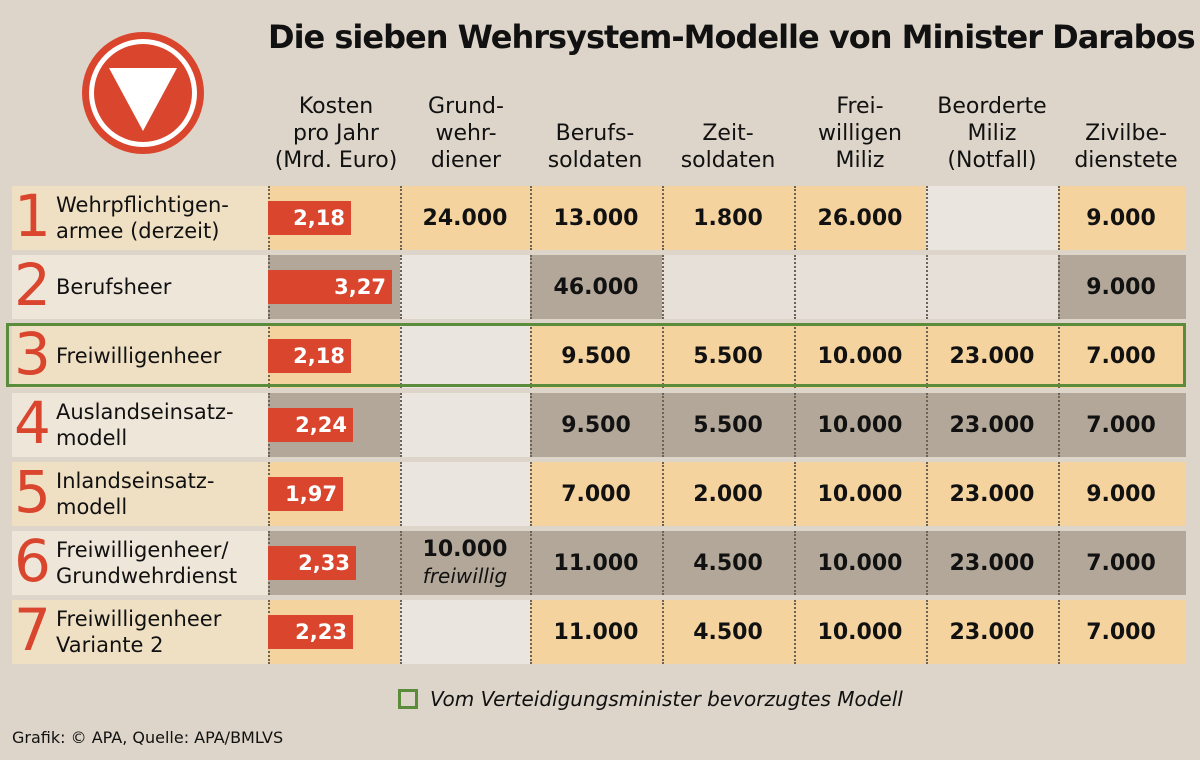 This screenshot has width=1200, height=760. I want to click on column-header-grundwehrdiener: Grund- wehr- diener, so click(466, 133).